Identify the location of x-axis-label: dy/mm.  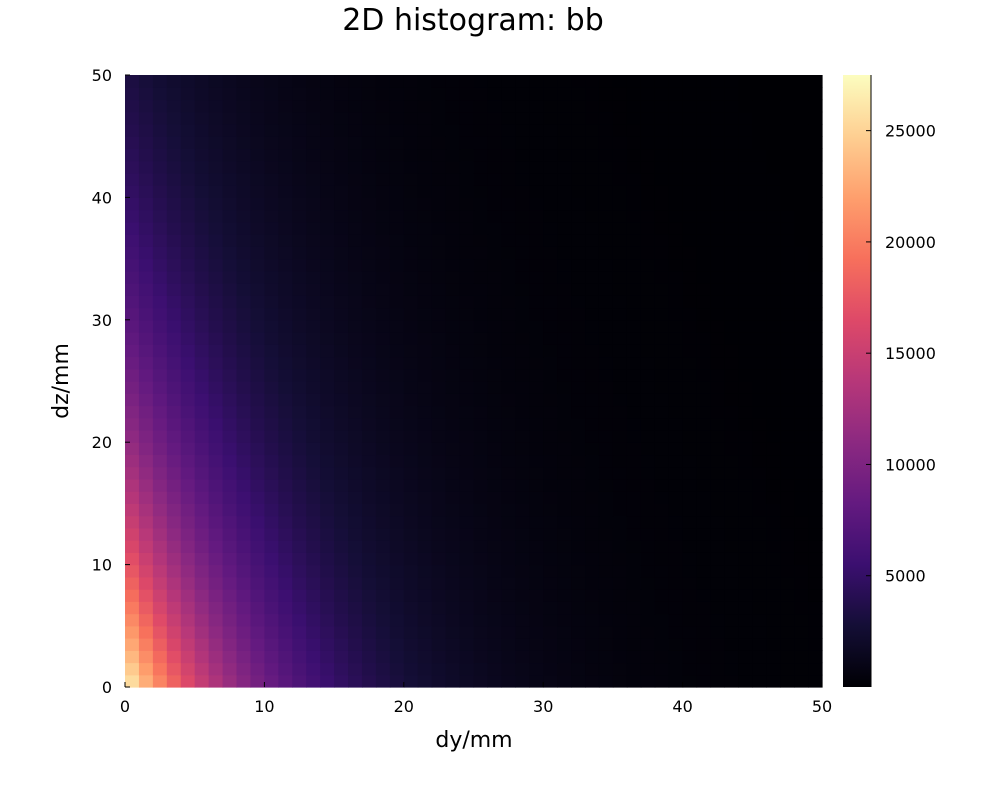
(473, 740).